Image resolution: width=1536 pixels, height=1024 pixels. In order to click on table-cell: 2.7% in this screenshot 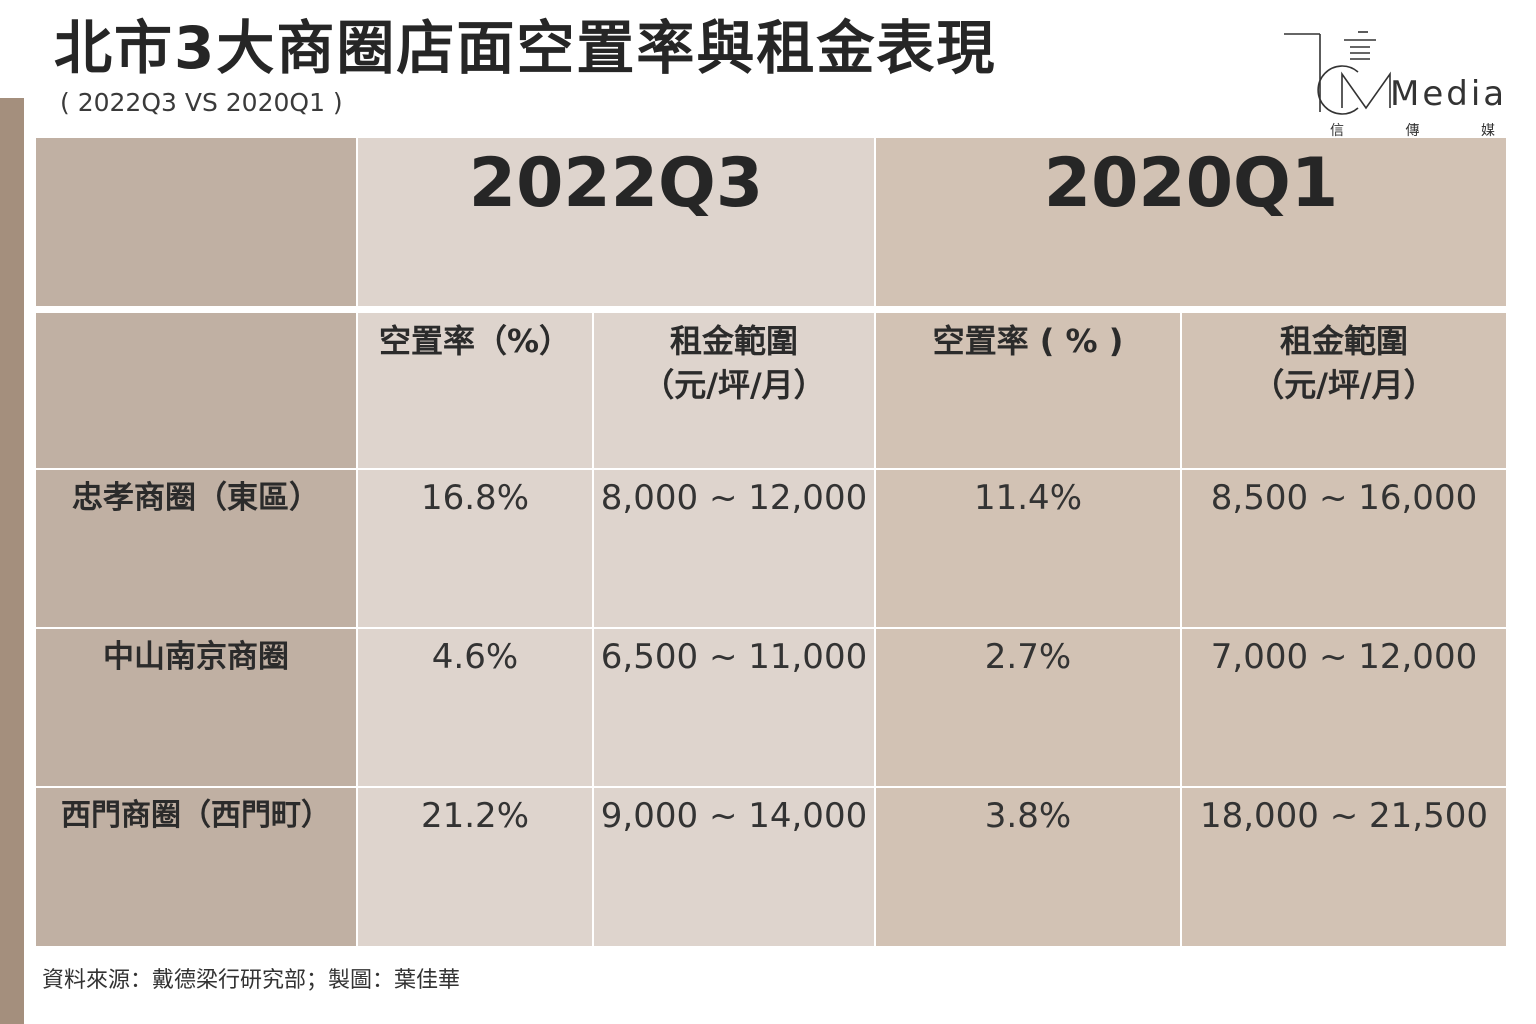, I will do `click(1028, 707)`.